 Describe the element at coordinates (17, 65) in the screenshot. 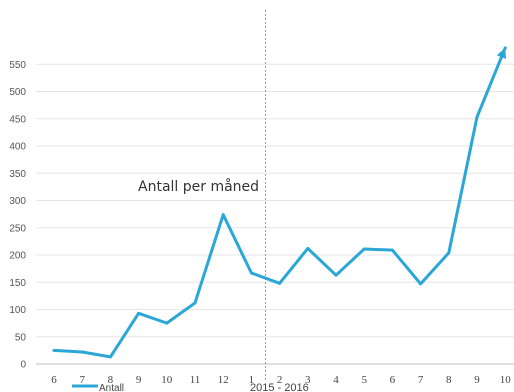

I see `y-tick-label: 550` at that location.